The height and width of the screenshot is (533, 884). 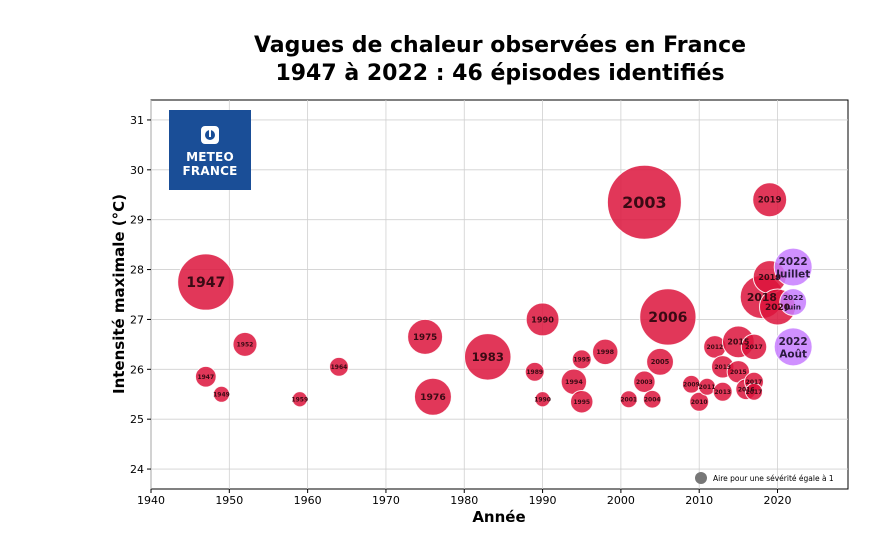 I want to click on bubble-sublabel: Juin, so click(x=792, y=306).